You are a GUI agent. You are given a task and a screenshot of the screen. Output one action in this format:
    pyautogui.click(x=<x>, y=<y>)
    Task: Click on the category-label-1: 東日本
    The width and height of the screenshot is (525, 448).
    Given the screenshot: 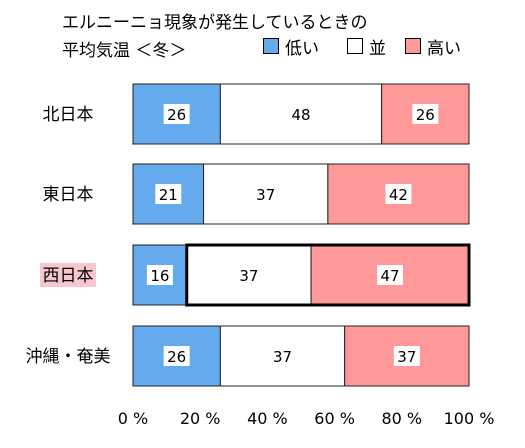 What is the action you would take?
    pyautogui.click(x=68, y=195)
    